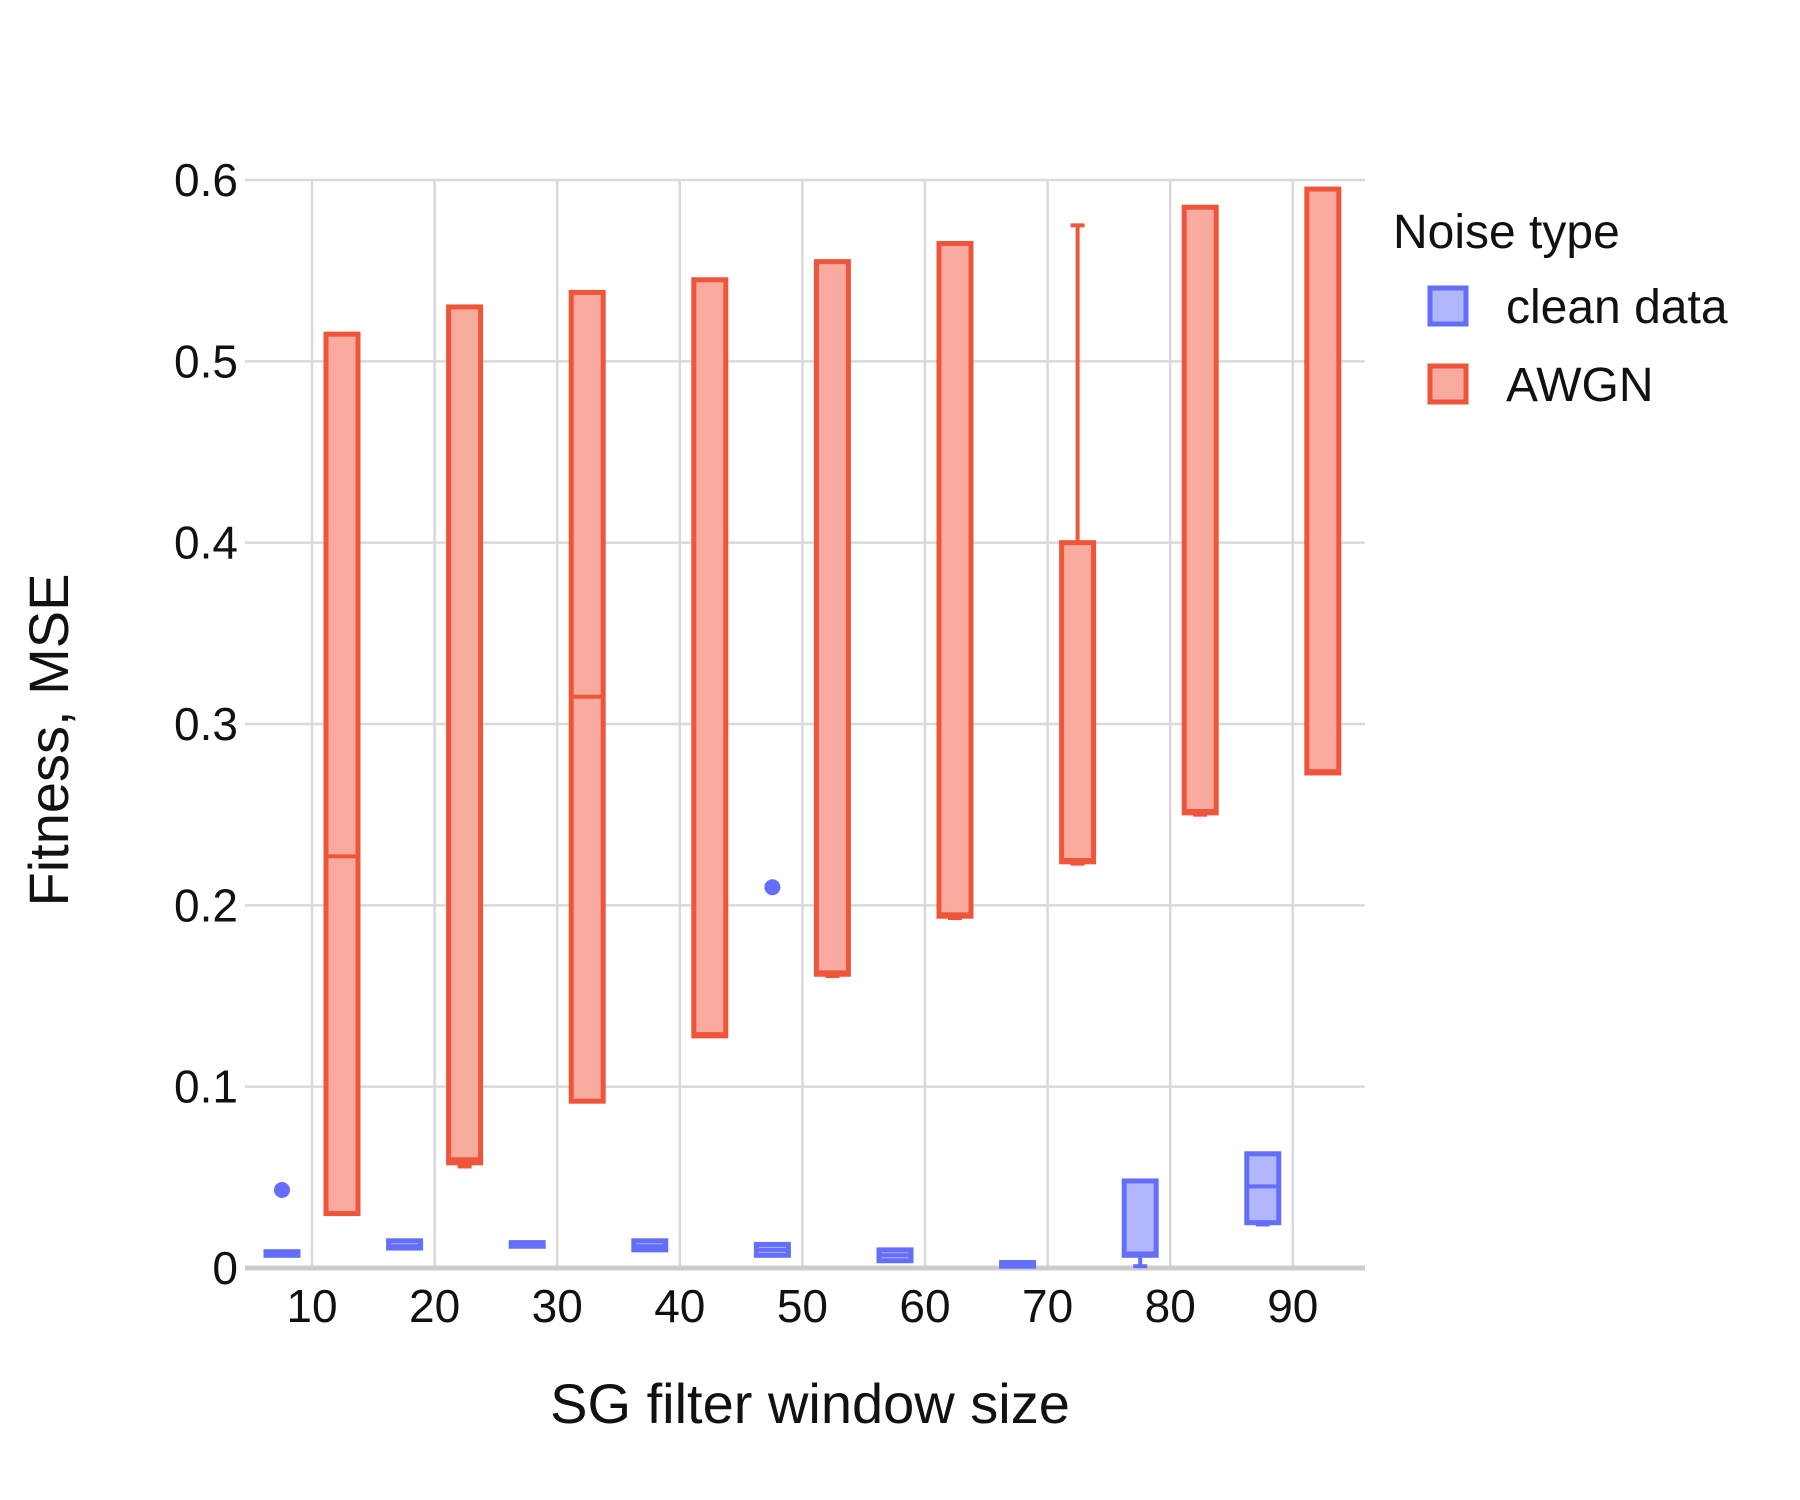  Describe the element at coordinates (206, 180) in the screenshot. I see `y-tick-label: 0.6` at that location.